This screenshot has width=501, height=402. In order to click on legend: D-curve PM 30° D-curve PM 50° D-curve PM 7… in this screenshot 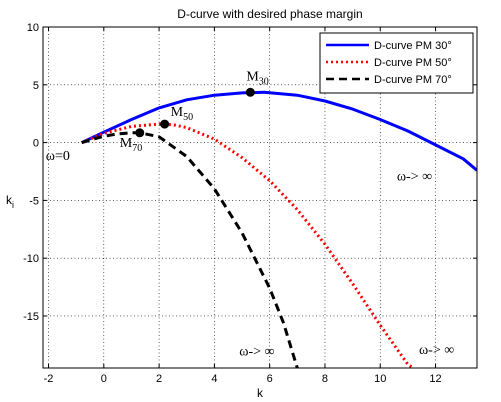, I will do `click(396, 63)`.